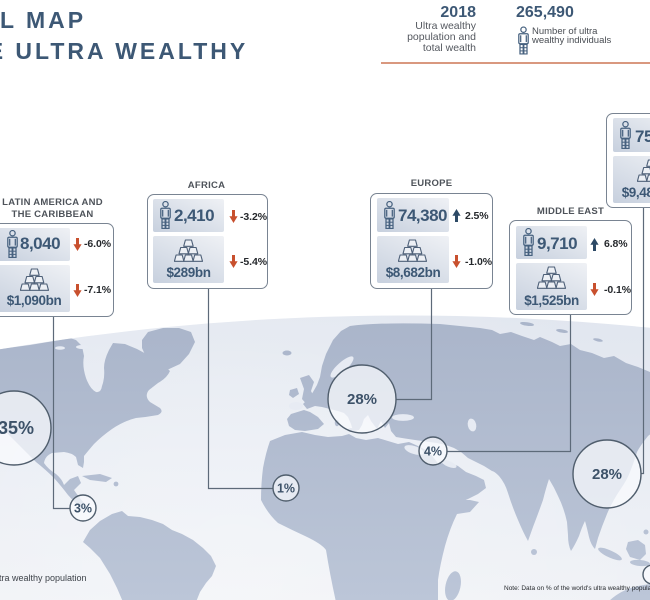 Image resolution: width=650 pixels, height=600 pixels. I want to click on svg-text: 4%, so click(433, 452).